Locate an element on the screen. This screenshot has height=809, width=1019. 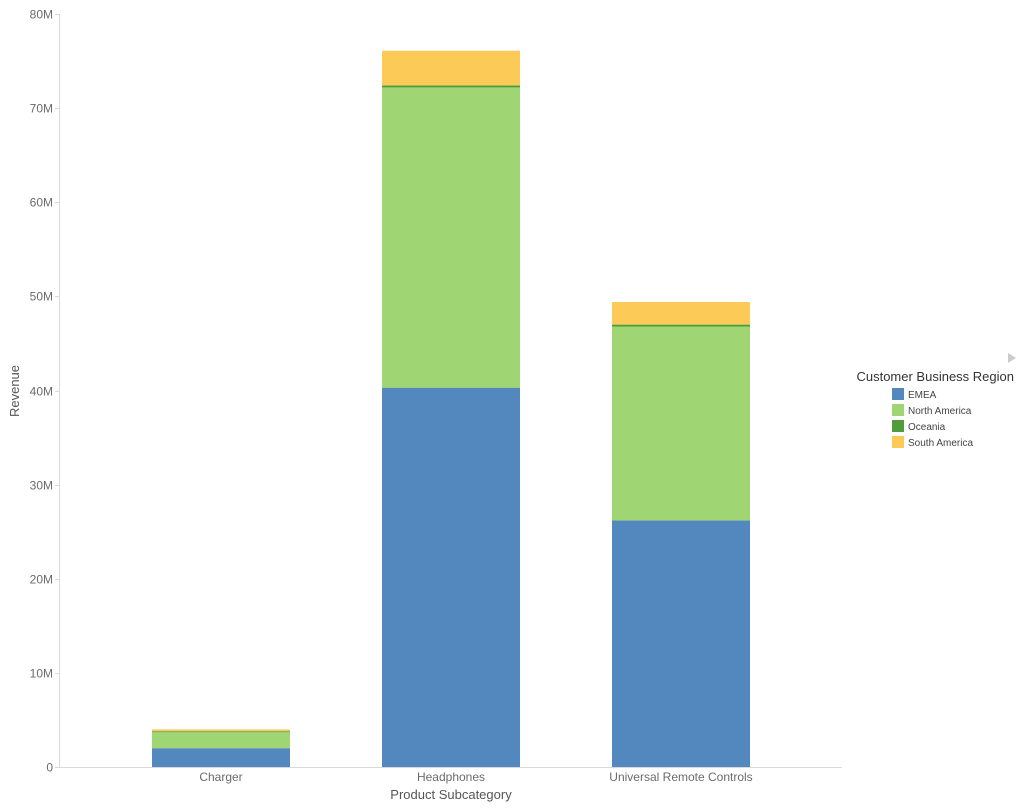
y-tick-label: 50M is located at coordinates (41, 297).